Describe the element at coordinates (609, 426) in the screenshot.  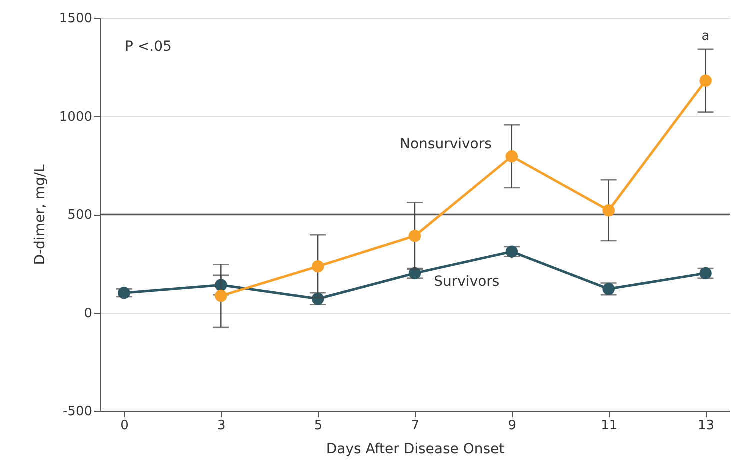
I see `x-tick-label: 11` at that location.